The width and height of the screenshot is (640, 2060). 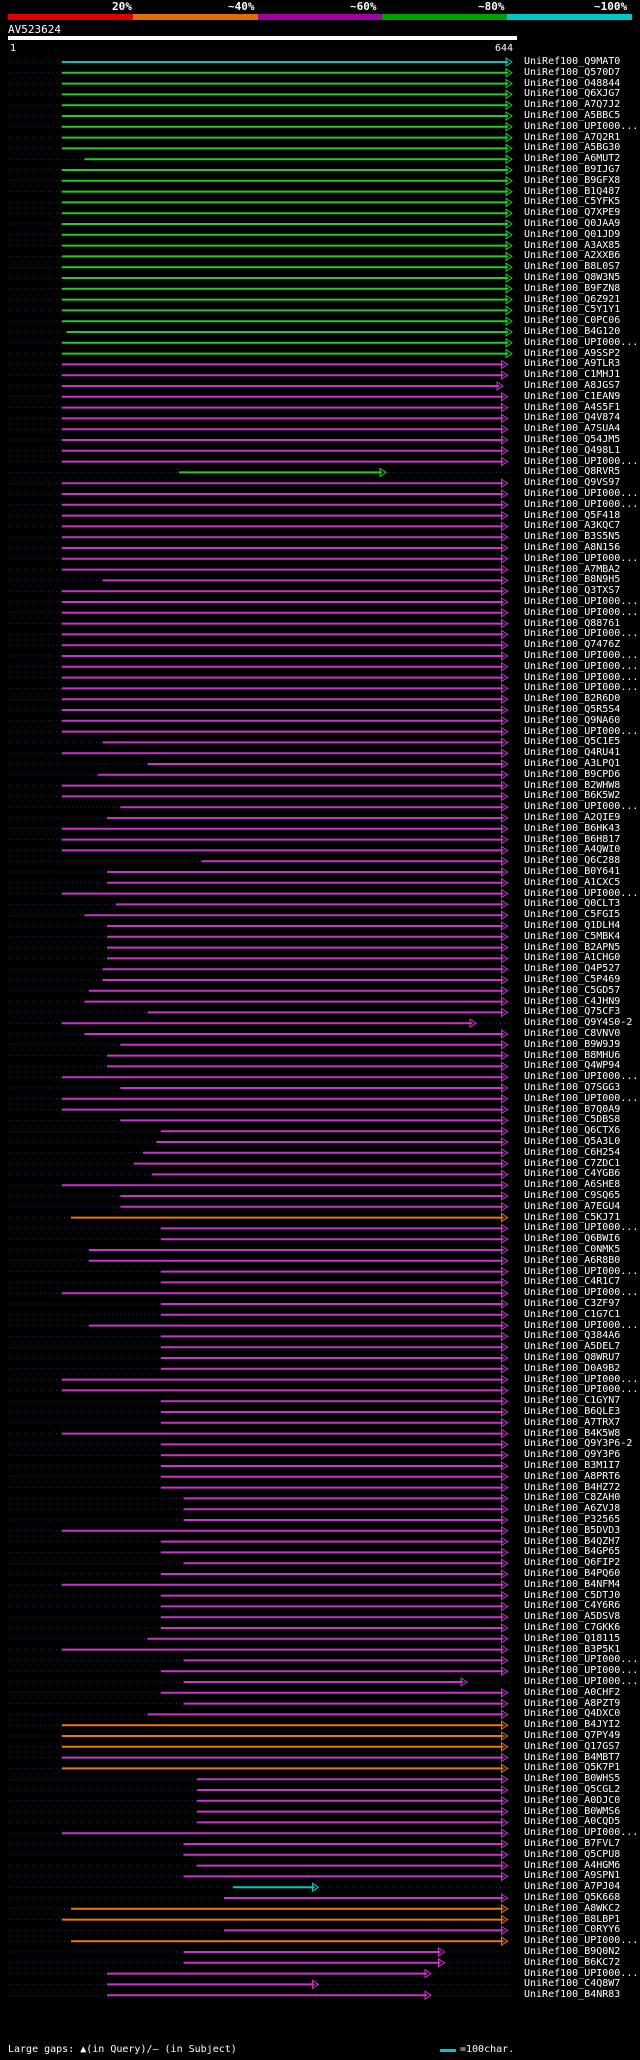 I want to click on hit-link: UniRef100_B6HK43, so click(x=572, y=828).